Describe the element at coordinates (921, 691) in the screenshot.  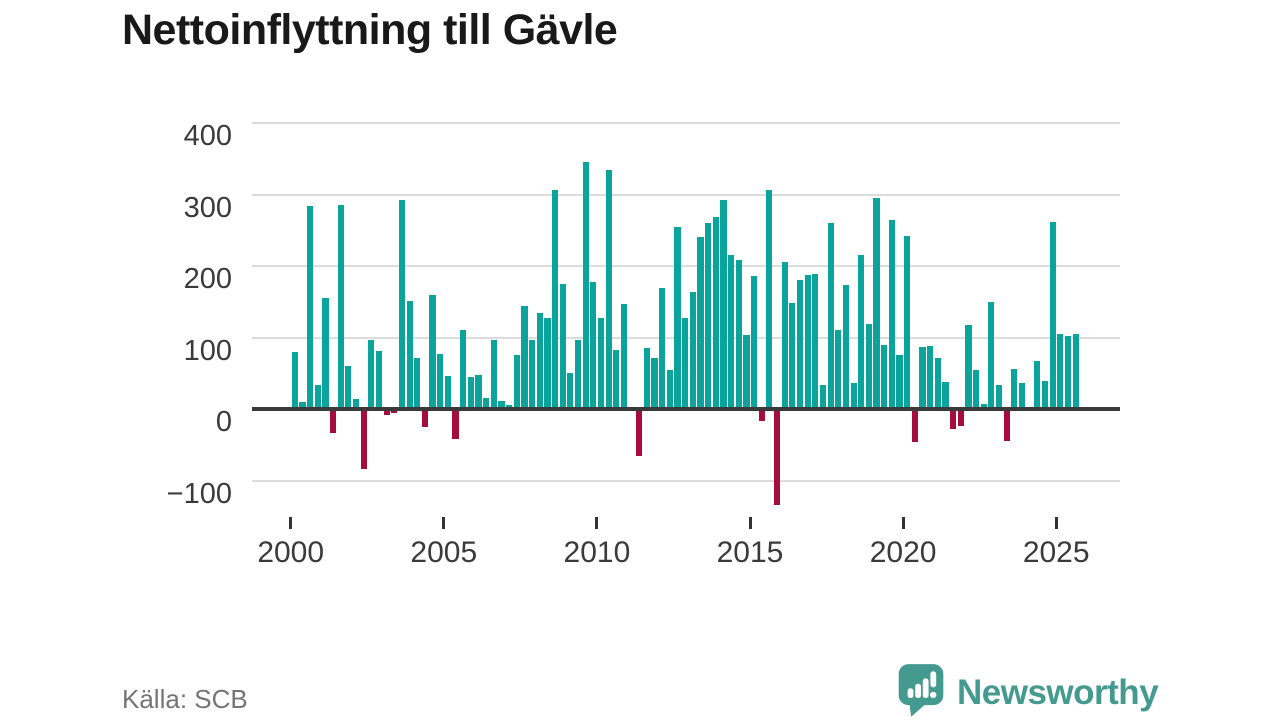
I see `newsworthy-speech-bubble-chart-icon` at that location.